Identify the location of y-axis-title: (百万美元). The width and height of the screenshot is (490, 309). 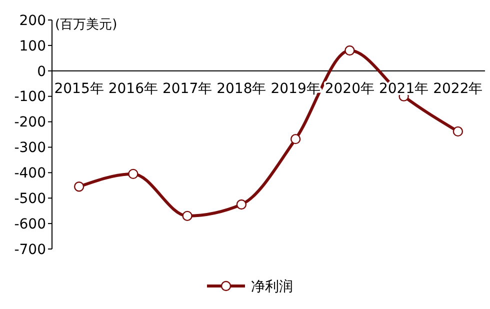
(86, 24).